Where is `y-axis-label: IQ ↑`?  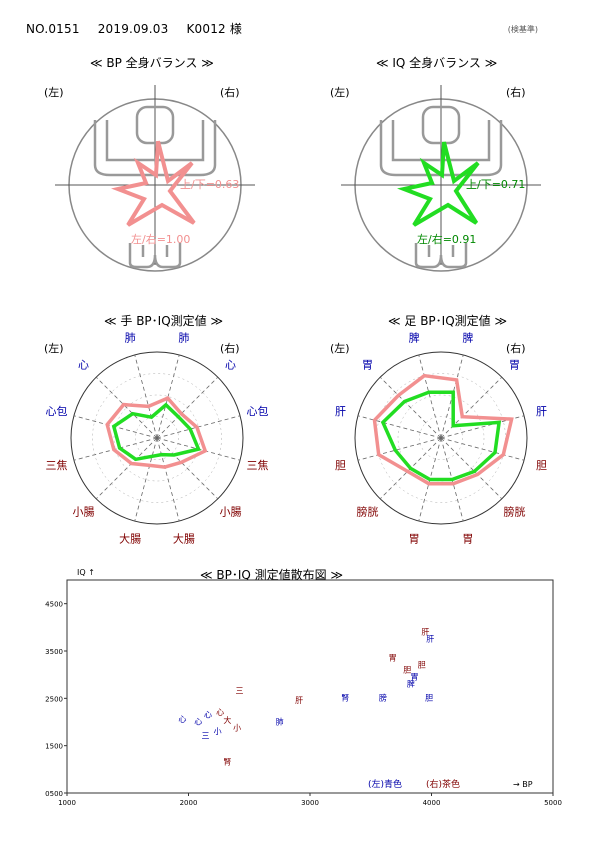
y-axis-label: IQ ↑ is located at coordinates (86, 572).